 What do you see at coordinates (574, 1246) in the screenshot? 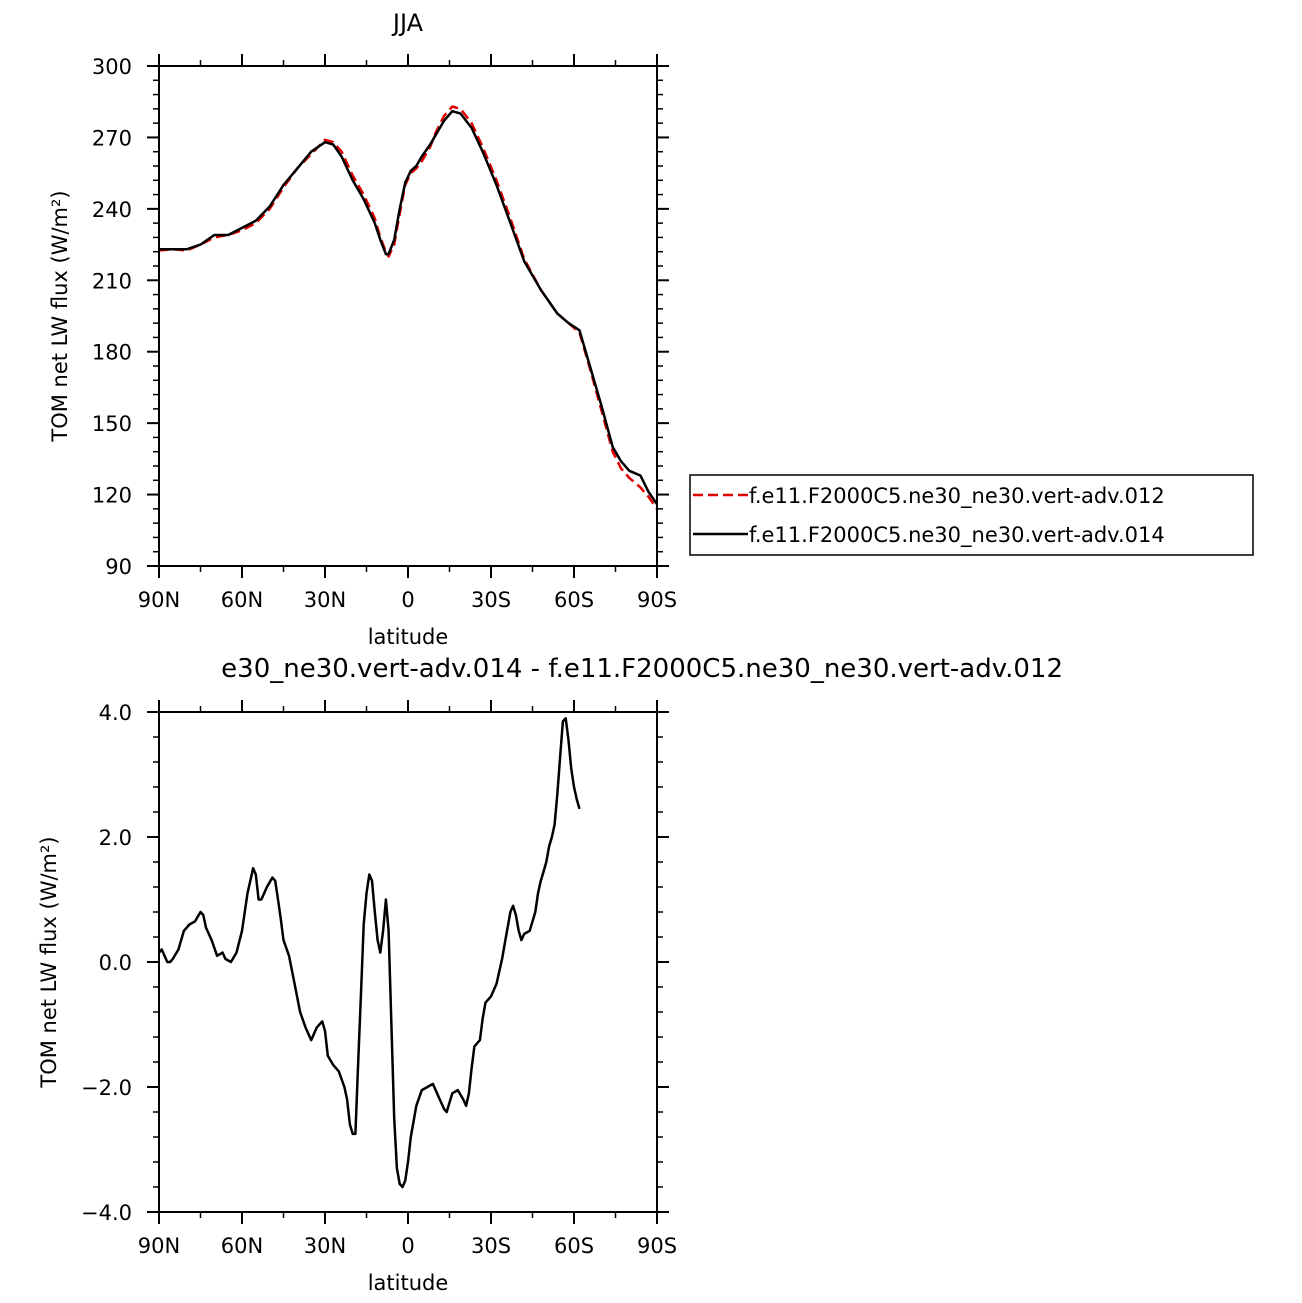
I see `bottom-x-tick-label: 60S` at bounding box center [574, 1246].